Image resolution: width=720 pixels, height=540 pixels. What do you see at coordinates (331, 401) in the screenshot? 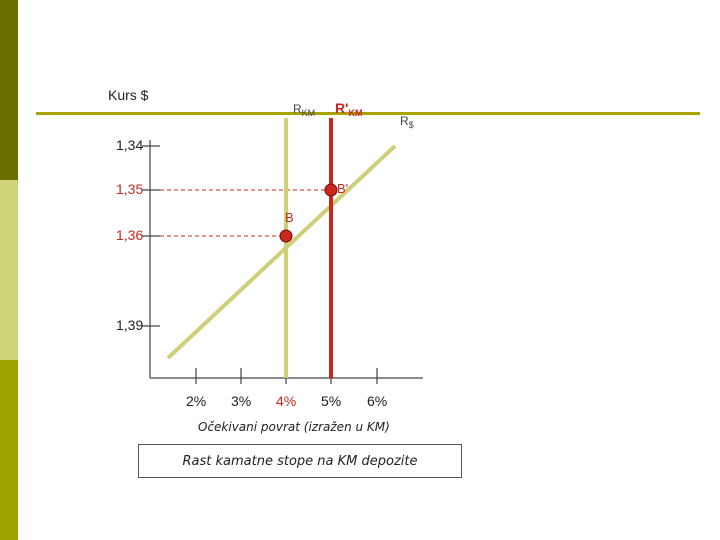
I see `x-tick-label: 5%` at bounding box center [331, 401].